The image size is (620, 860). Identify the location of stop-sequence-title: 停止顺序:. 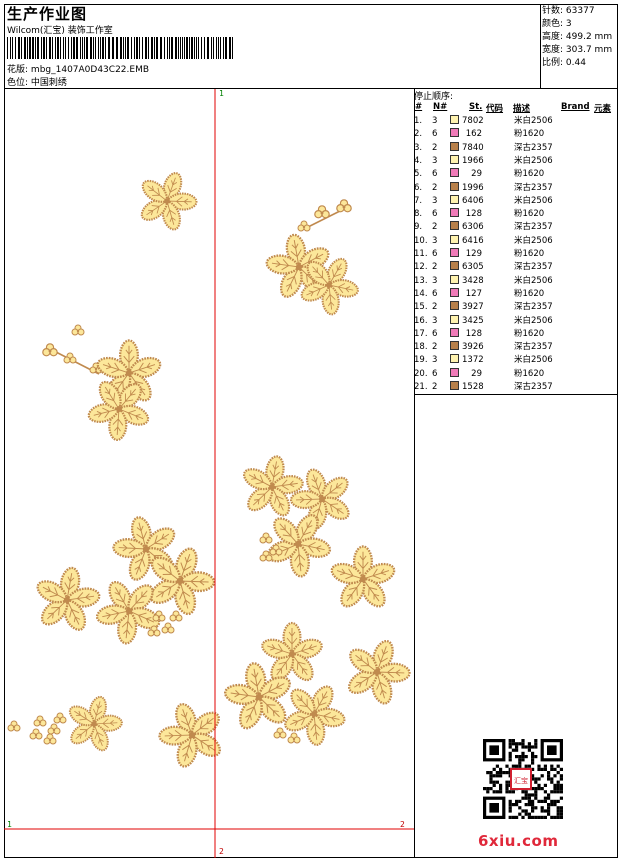
(434, 97).